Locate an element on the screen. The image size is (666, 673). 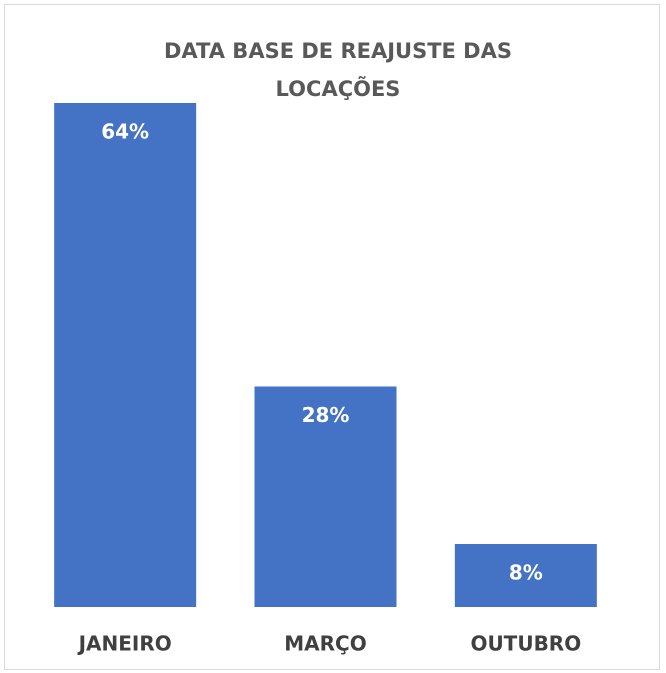
data-label: 8% is located at coordinates (526, 573).